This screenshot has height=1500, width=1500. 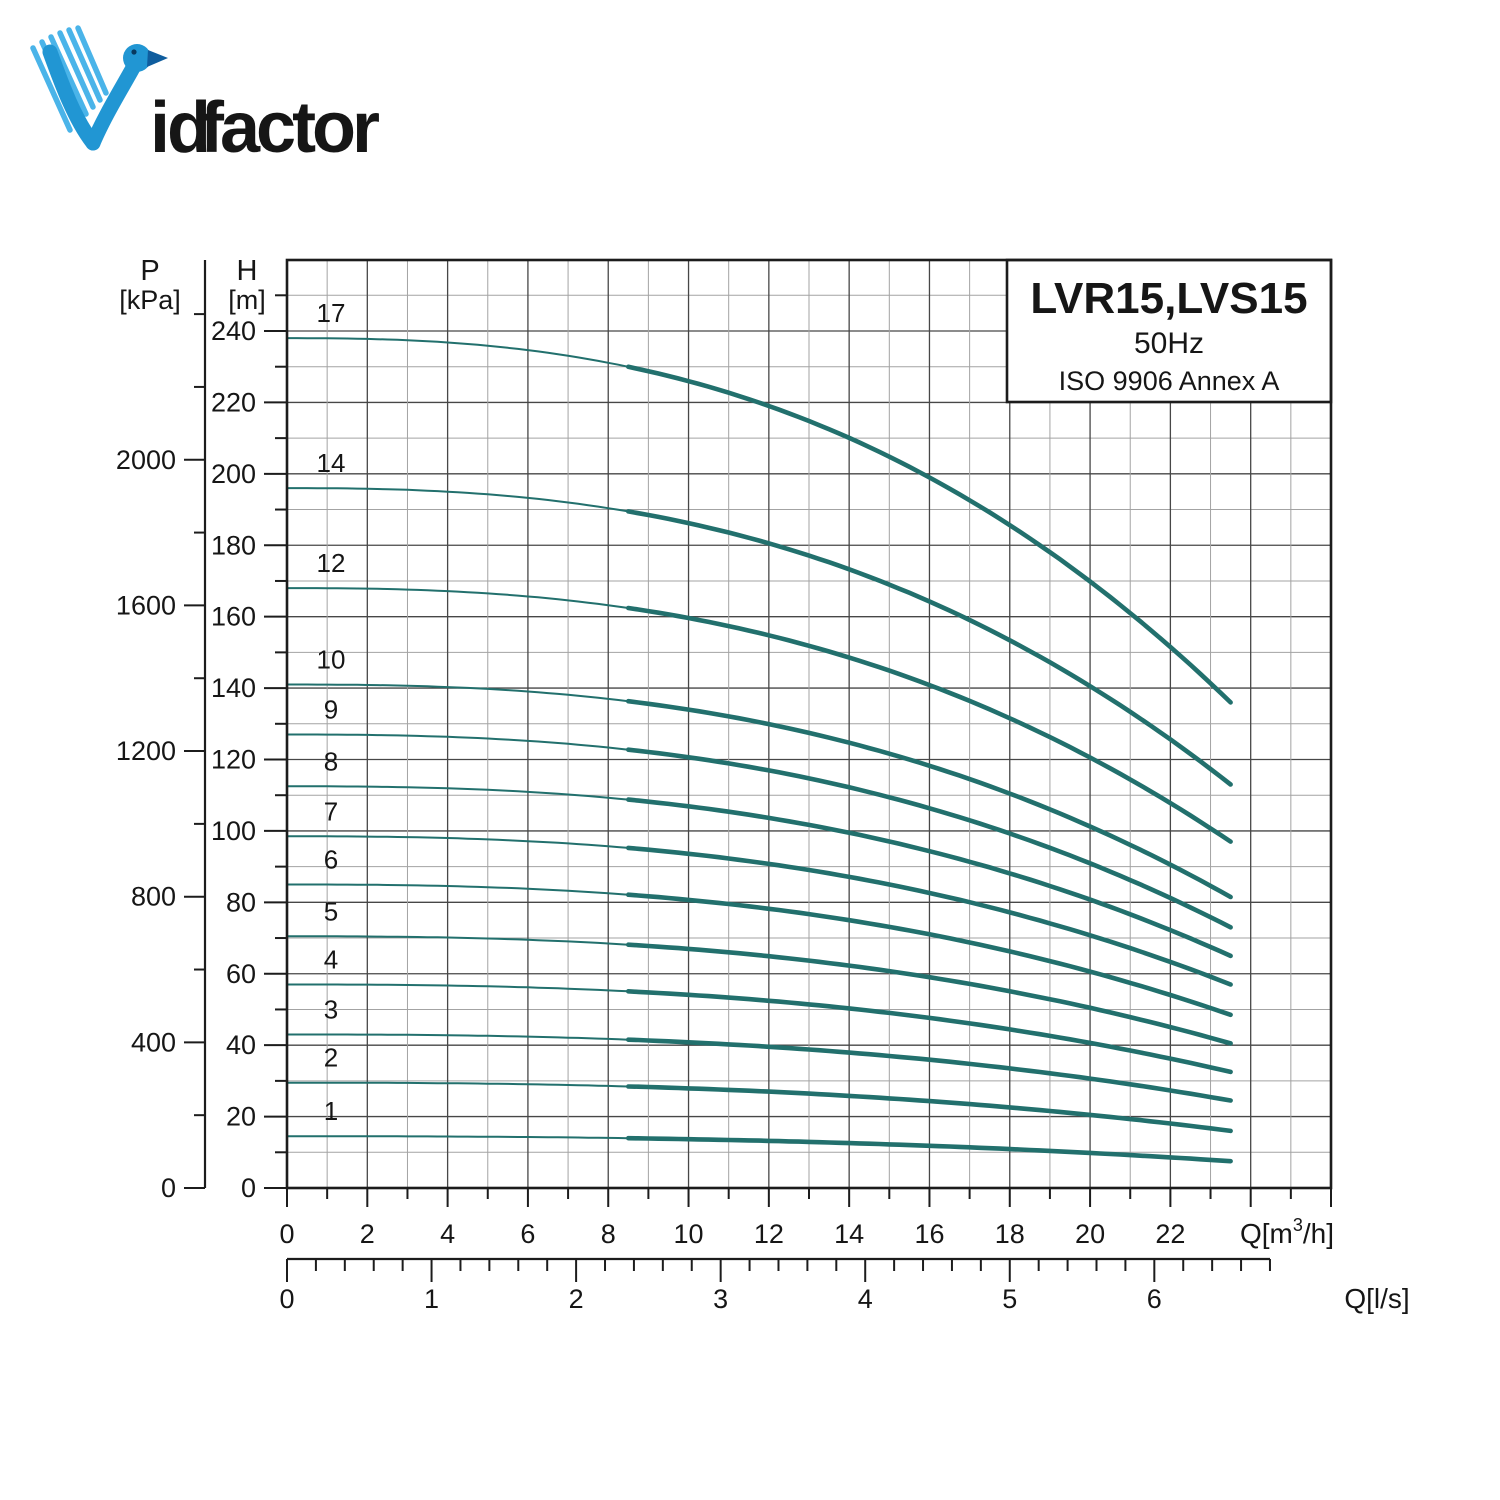 I want to click on curve-stage-label-10: 10, so click(x=331, y=660).